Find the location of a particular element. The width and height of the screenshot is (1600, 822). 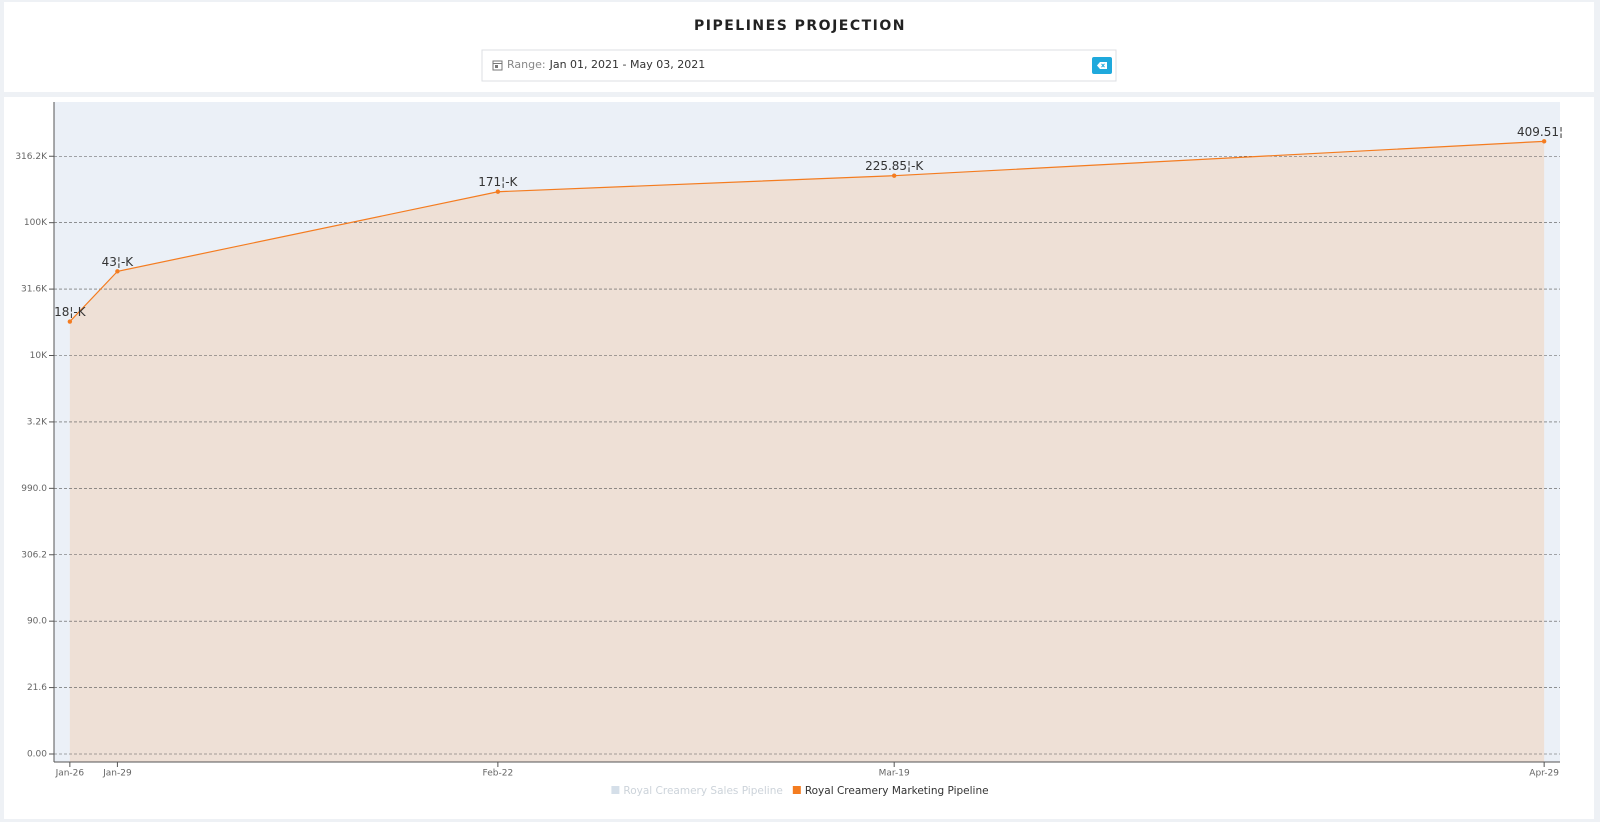

x-tick-label: Apr-29 is located at coordinates (1544, 774).